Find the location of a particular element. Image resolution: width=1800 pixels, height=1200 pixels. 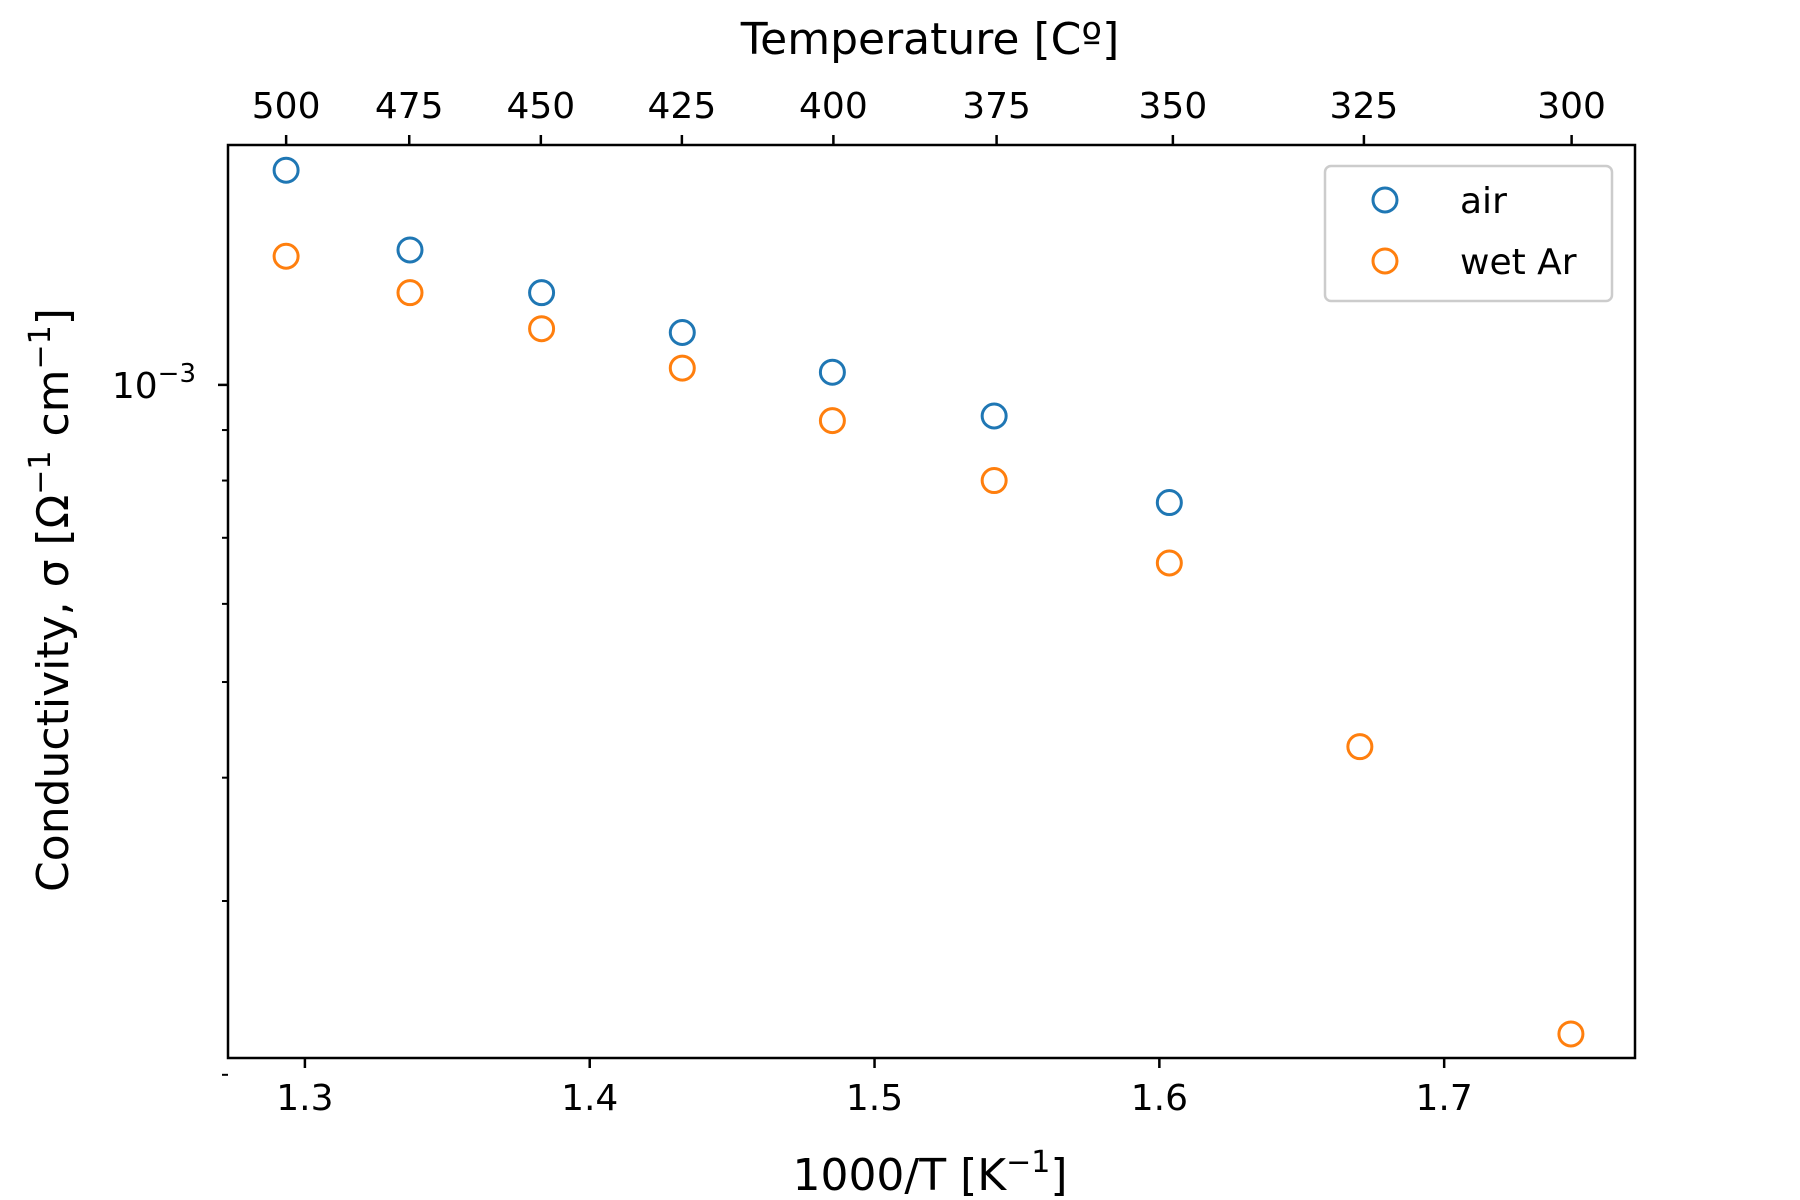

y-tick-label-major: 10−3 is located at coordinates (154, 383).